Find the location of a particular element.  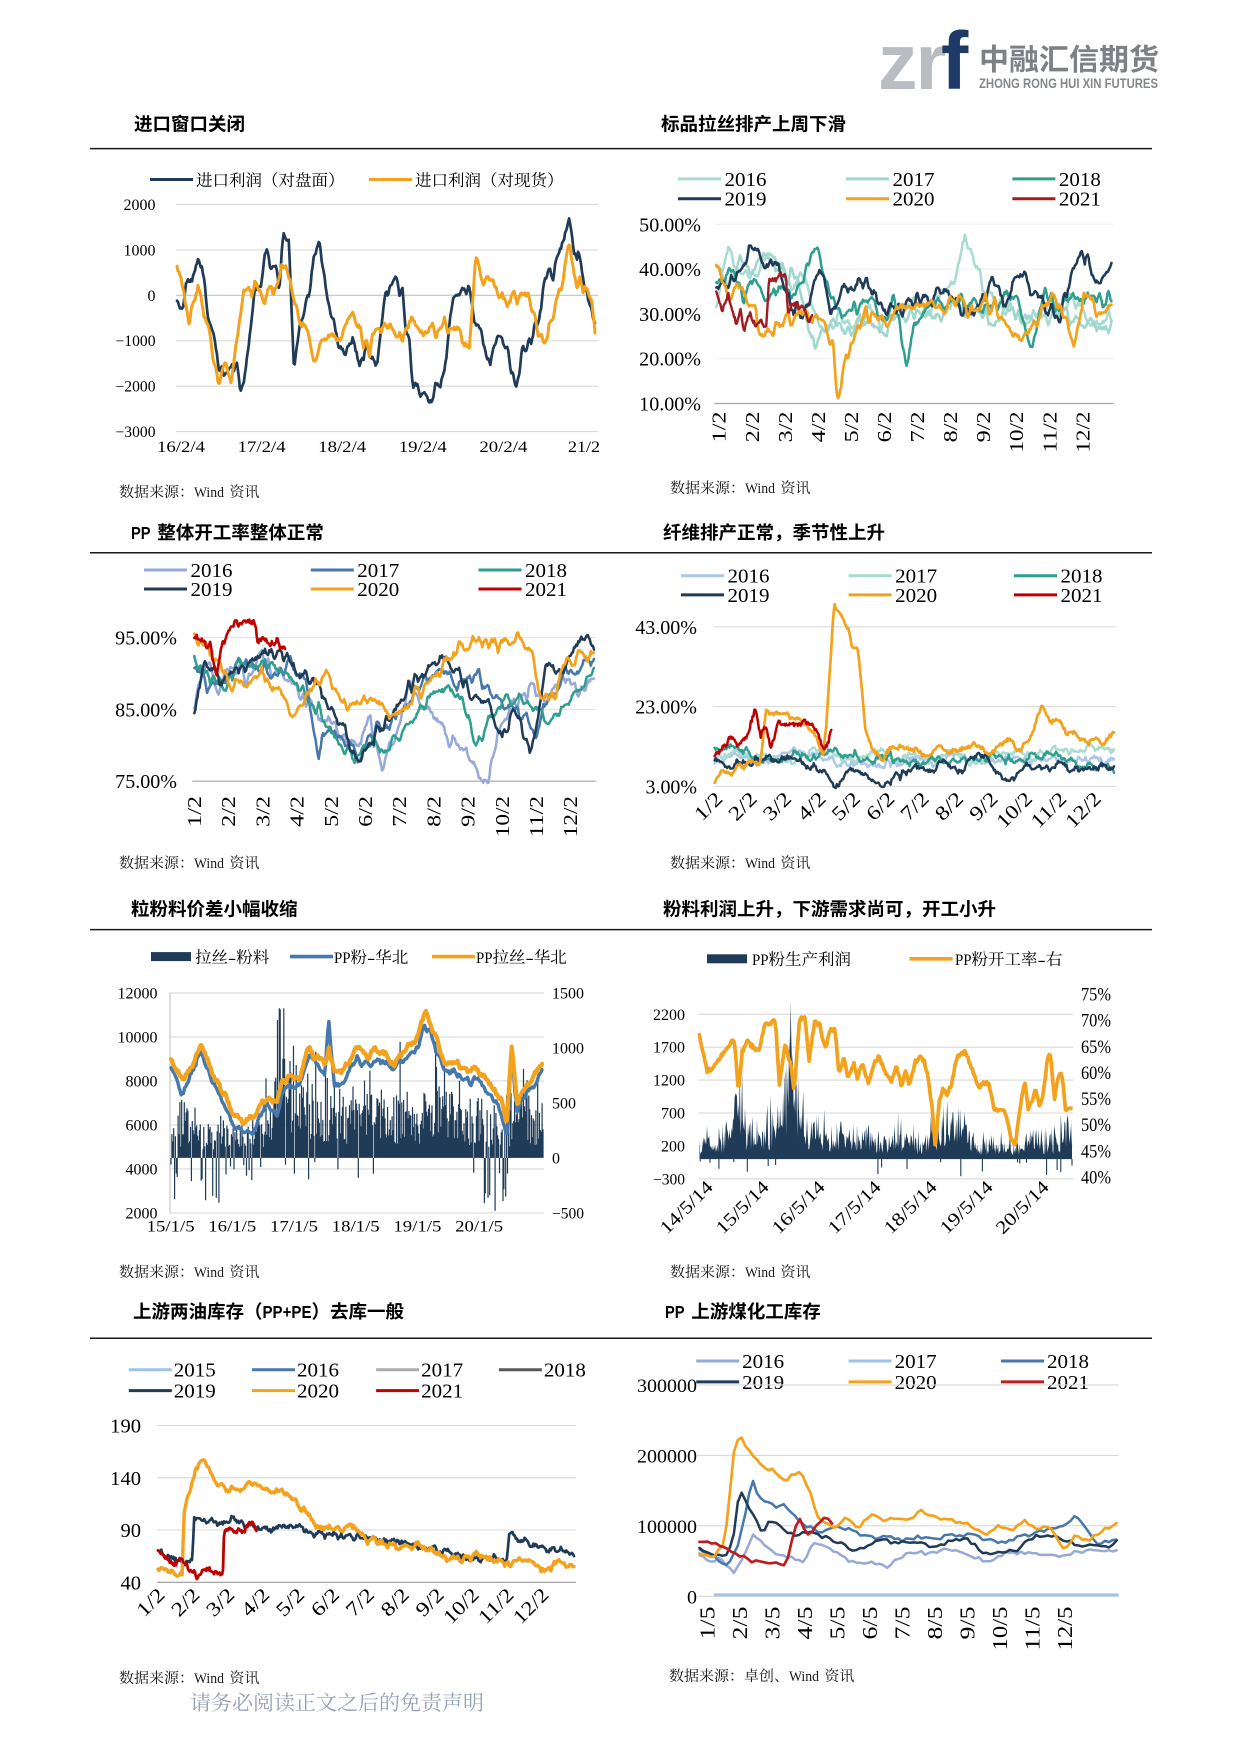

svg-text: 1000 is located at coordinates (140, 250).